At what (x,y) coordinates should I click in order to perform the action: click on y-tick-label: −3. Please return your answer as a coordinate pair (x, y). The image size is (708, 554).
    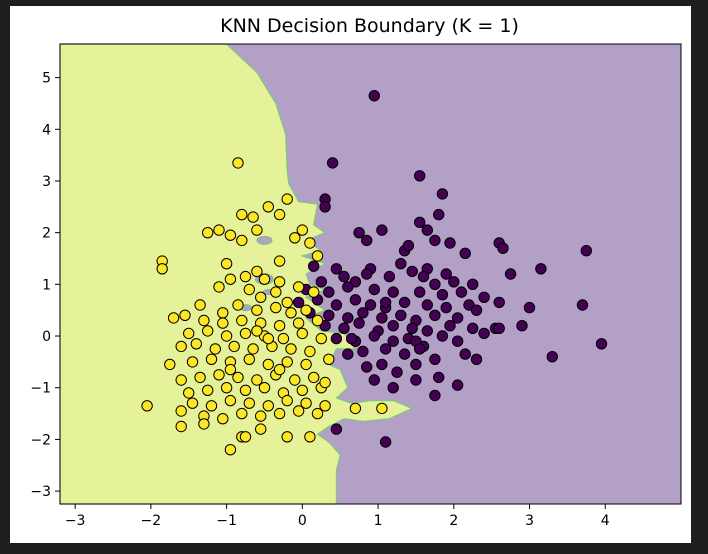
    Looking at the image, I should click on (40, 492).